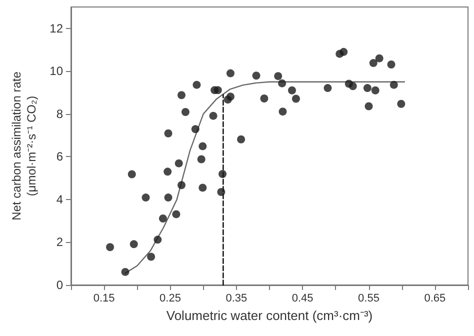  What do you see at coordinates (60, 285) in the screenshot?
I see `y-tick-label: 0` at bounding box center [60, 285].